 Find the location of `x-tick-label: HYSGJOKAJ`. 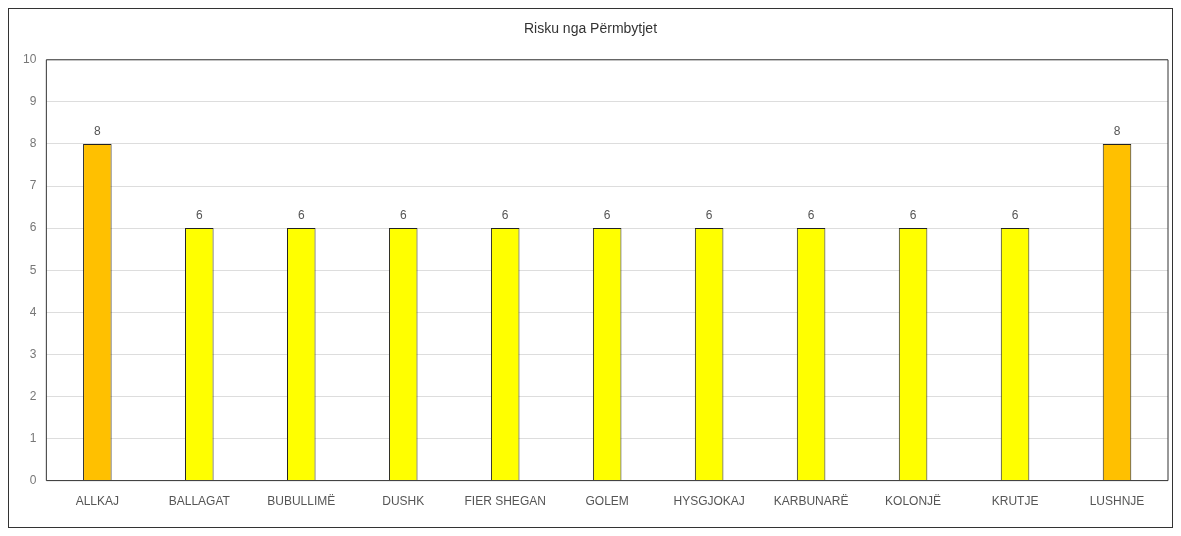

x-tick-label: HYSGJOKAJ is located at coordinates (709, 501).